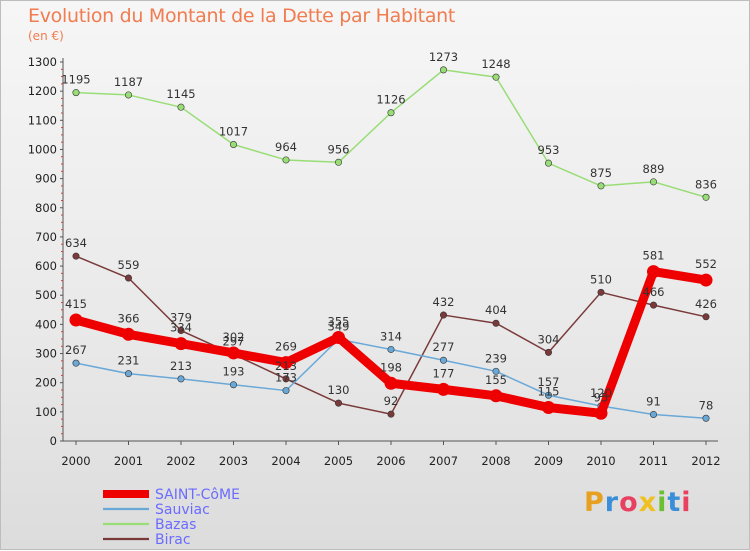  I want to click on data-label: 269, so click(286, 347).